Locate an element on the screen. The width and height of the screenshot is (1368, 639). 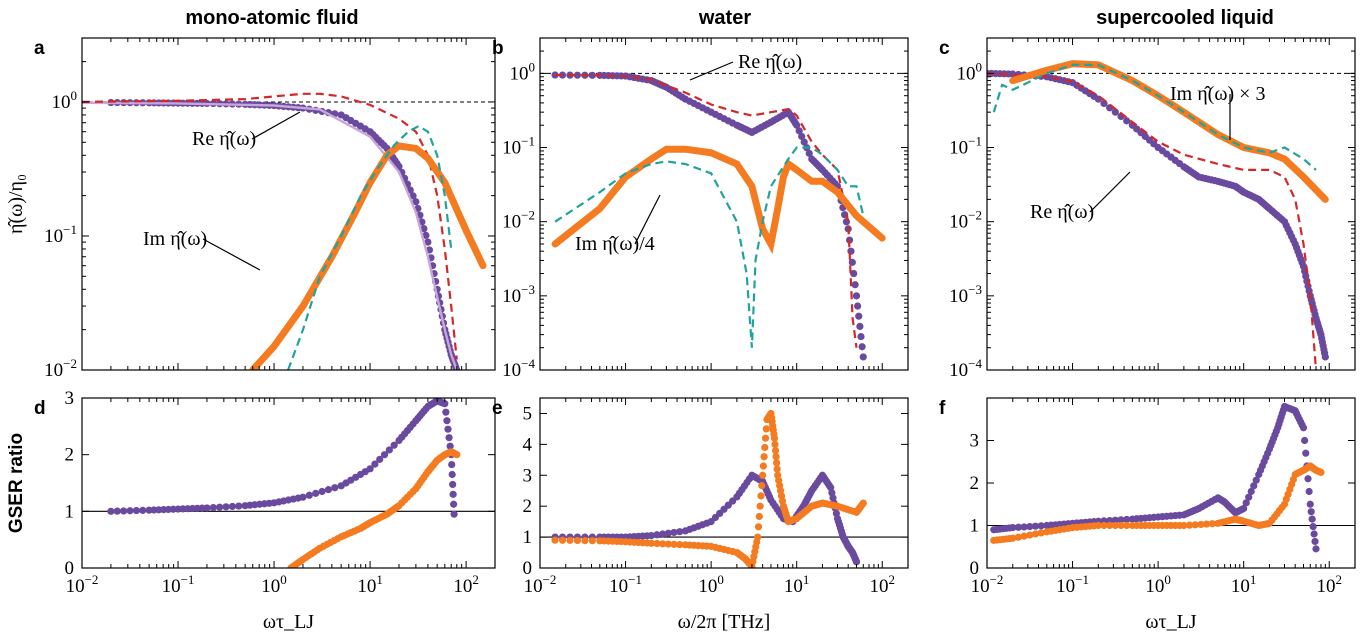
x-tick-label: 10² is located at coordinates (882, 584).